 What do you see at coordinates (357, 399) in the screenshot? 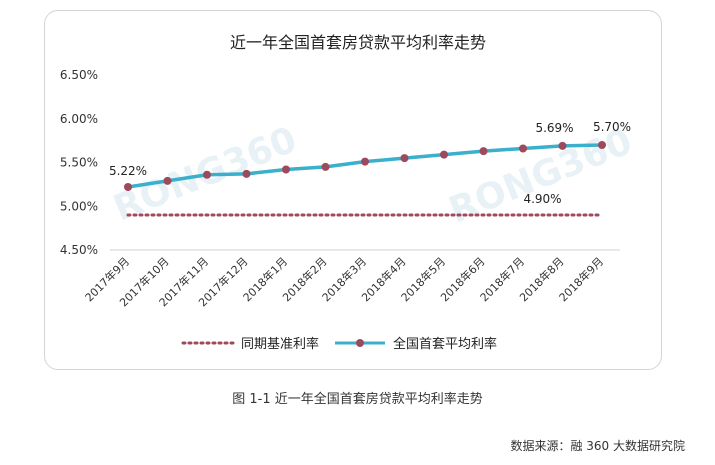
I see `figure-caption: 图 1-1 近一年全国首套房贷款平均利率走势` at bounding box center [357, 399].